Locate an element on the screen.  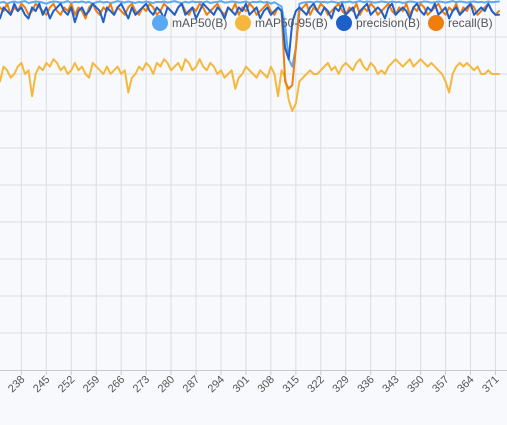
legend-label: mAP50(B) is located at coordinates (199, 23).